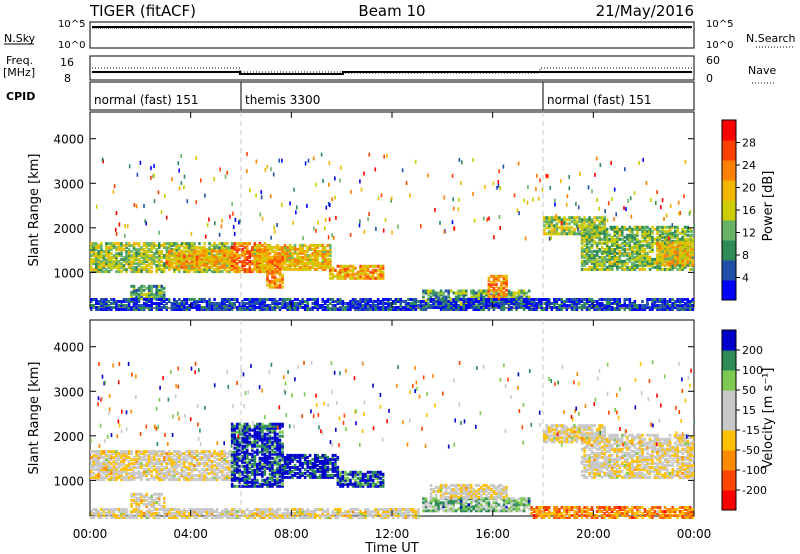  Describe the element at coordinates (771, 38) in the screenshot. I see `nsearch-label: N.Search` at that location.